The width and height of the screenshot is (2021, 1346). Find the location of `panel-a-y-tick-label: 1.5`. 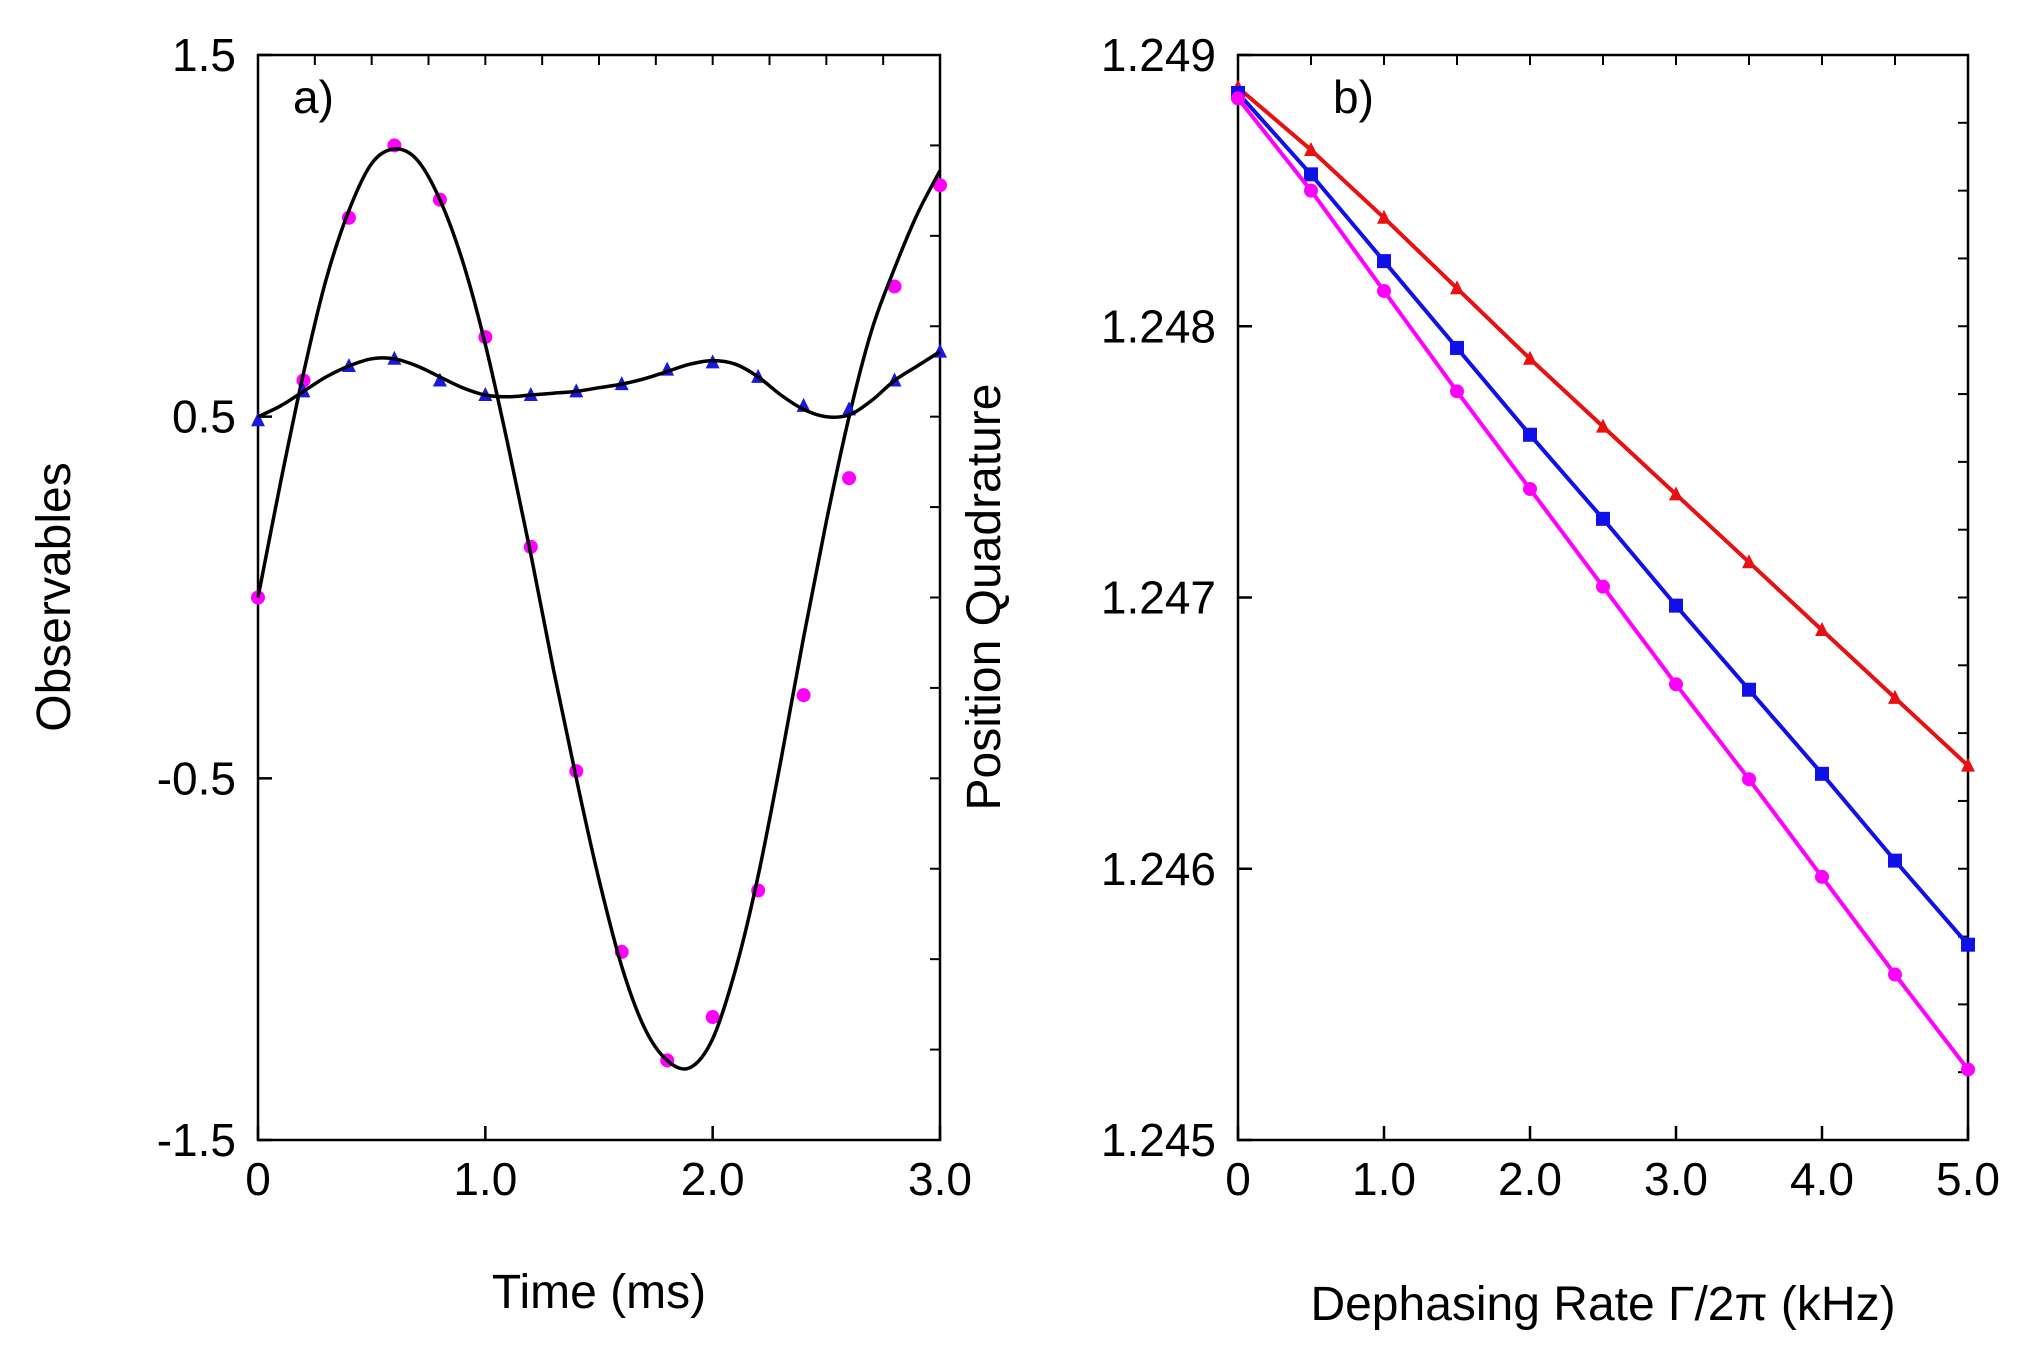

panel-a-y-tick-label: 1.5 is located at coordinates (204, 55).